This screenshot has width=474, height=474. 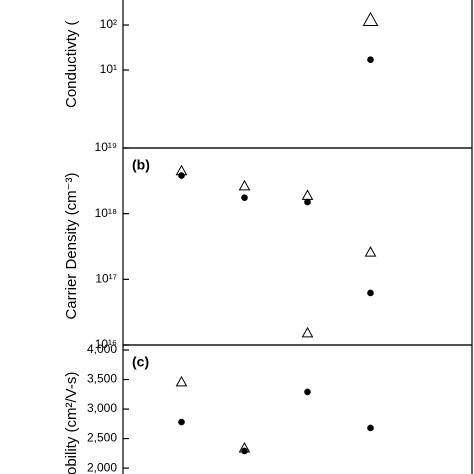 I want to click on panel-label: (c), so click(x=140, y=362).